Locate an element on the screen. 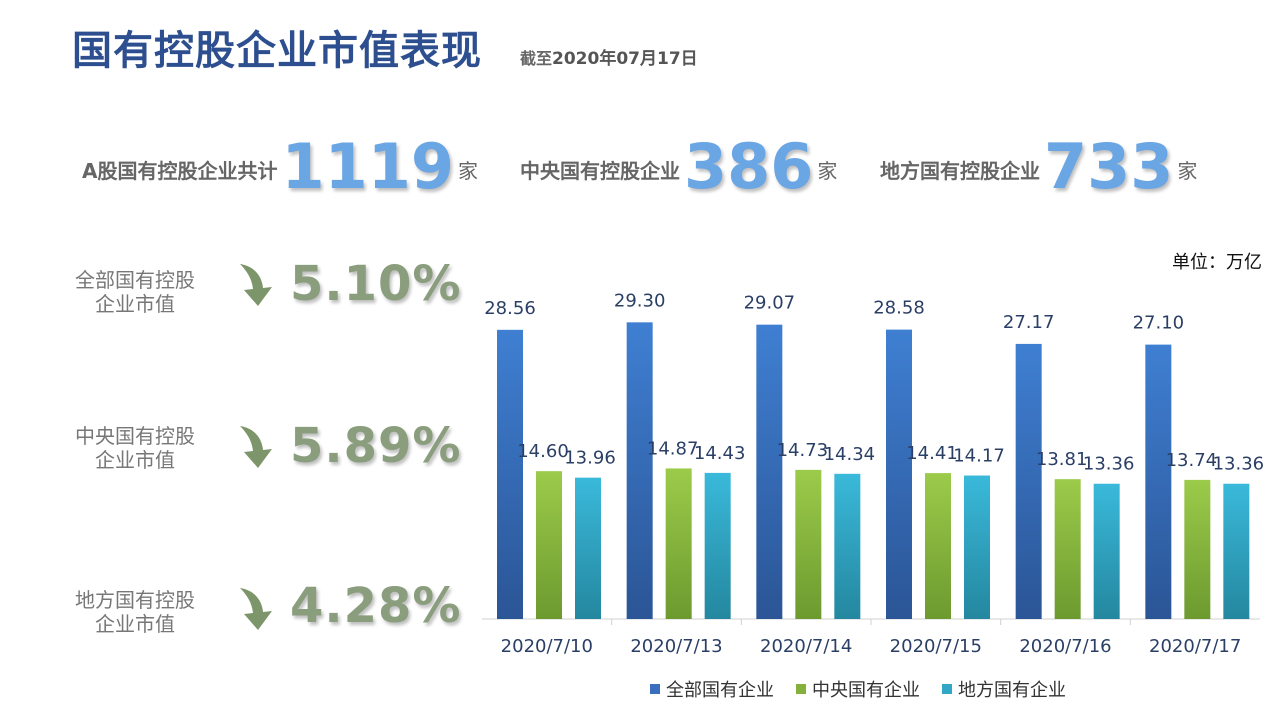 This screenshot has height=720, width=1280. data-label-central: 14.73 is located at coordinates (803, 450).